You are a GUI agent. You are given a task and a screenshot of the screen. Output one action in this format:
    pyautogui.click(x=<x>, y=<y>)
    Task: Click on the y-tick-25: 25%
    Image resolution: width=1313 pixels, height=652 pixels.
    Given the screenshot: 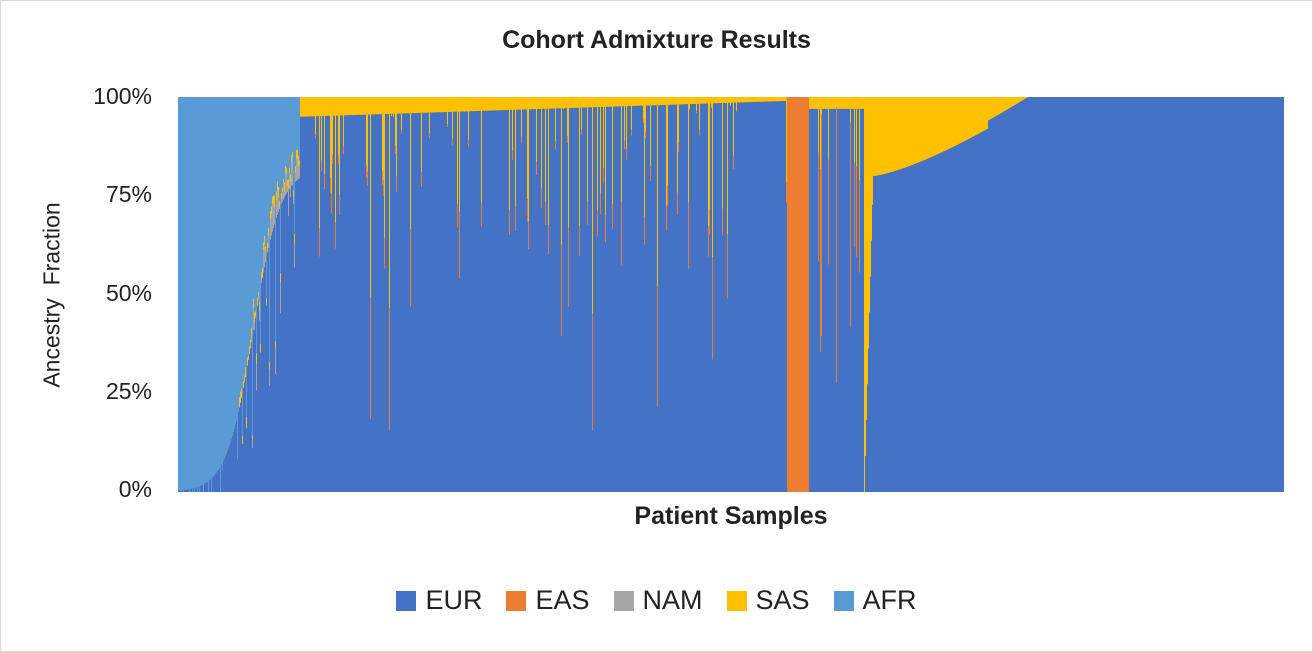 What is the action you would take?
    pyautogui.click(x=128, y=391)
    